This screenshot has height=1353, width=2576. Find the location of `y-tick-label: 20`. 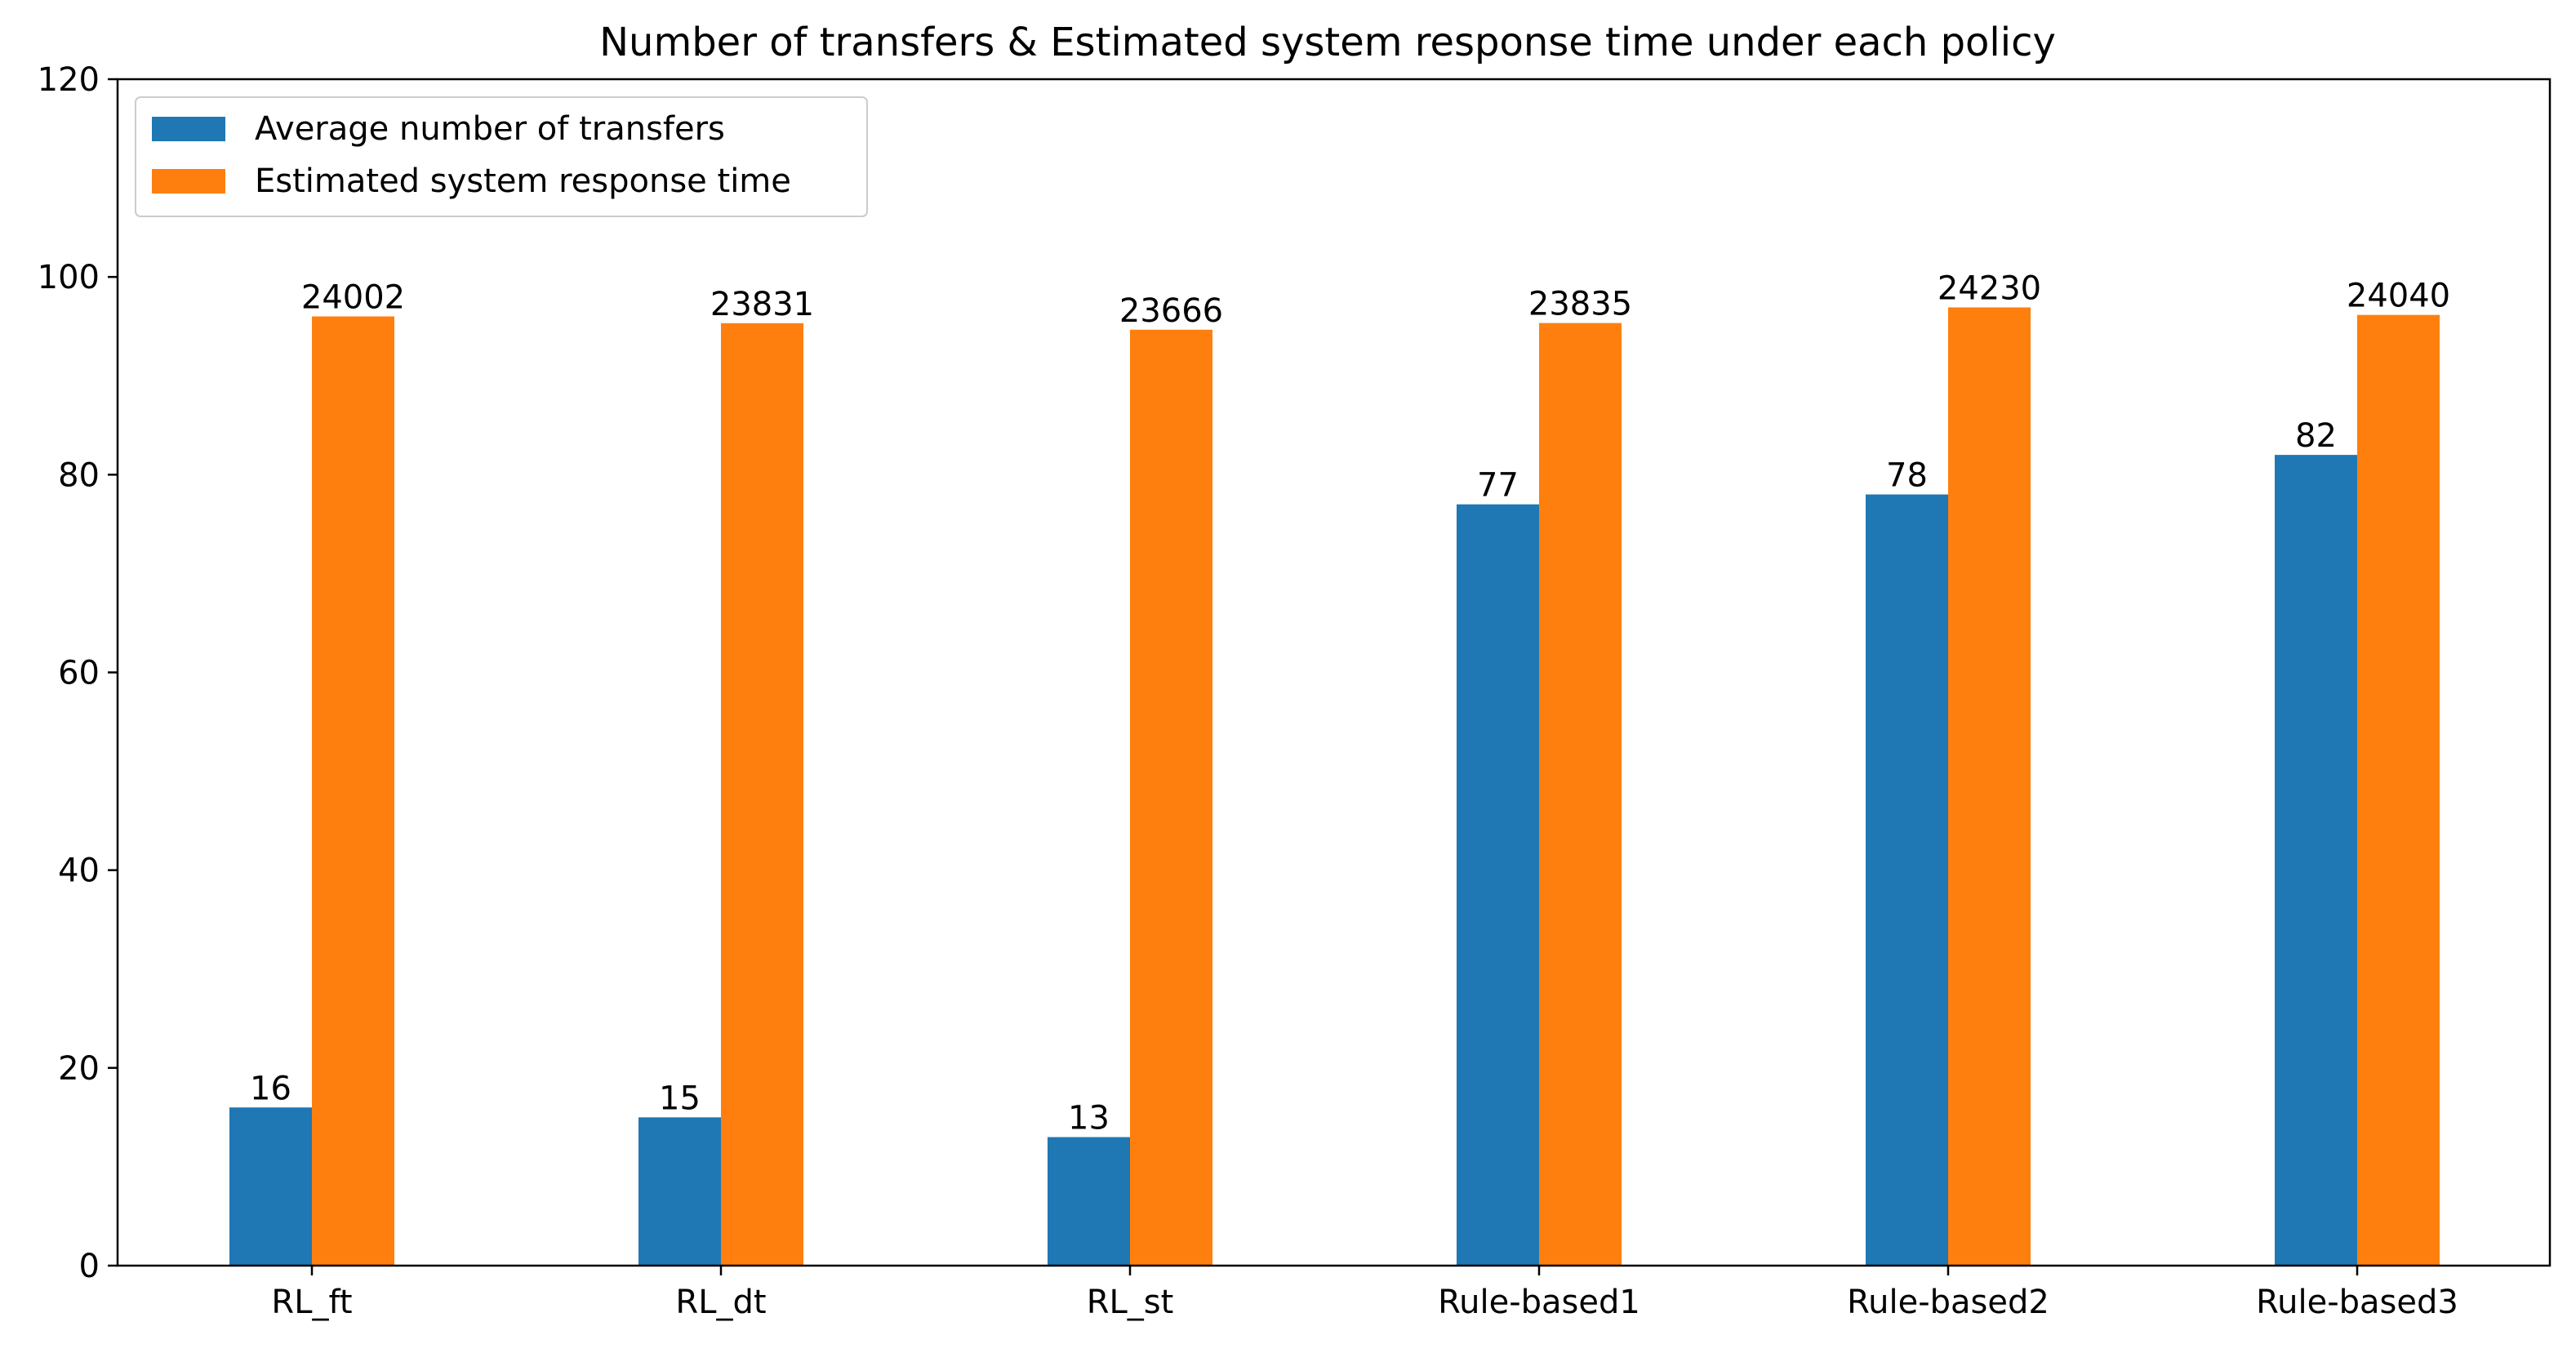

y-tick-label: 20 is located at coordinates (79, 1069).